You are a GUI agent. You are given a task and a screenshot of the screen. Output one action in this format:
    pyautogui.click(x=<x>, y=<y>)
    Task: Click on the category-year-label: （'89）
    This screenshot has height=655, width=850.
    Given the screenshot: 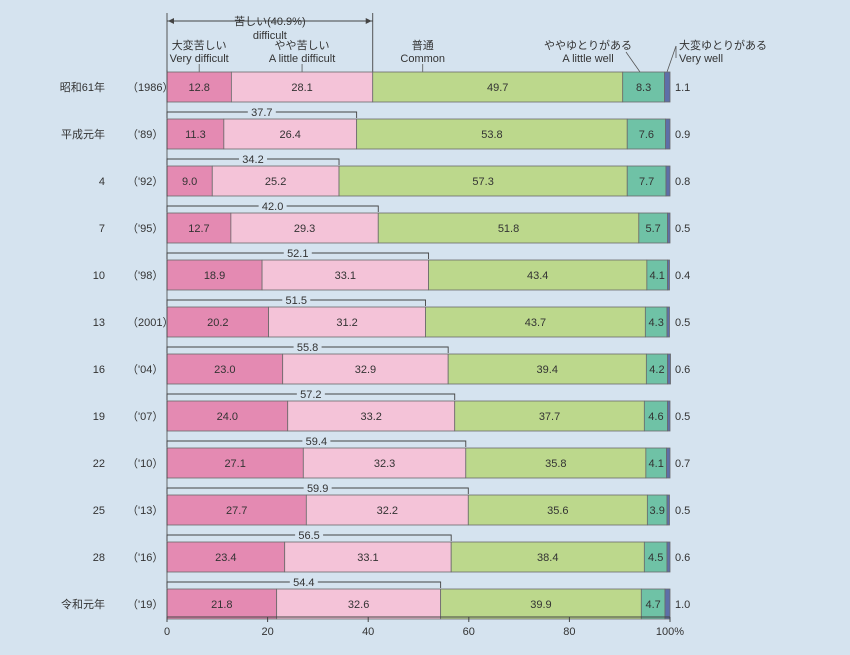 What is the action you would take?
    pyautogui.click(x=145, y=134)
    